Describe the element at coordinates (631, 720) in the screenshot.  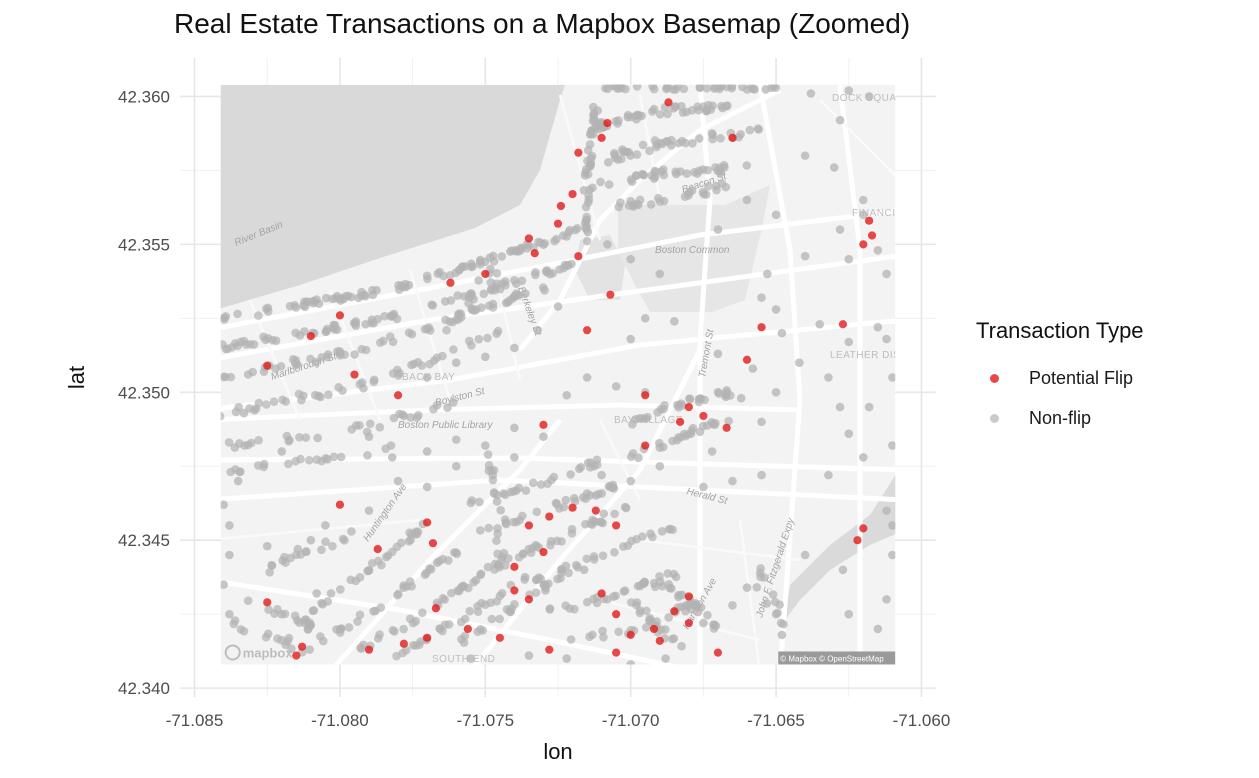
I see `x-tick-label: -71.070` at that location.